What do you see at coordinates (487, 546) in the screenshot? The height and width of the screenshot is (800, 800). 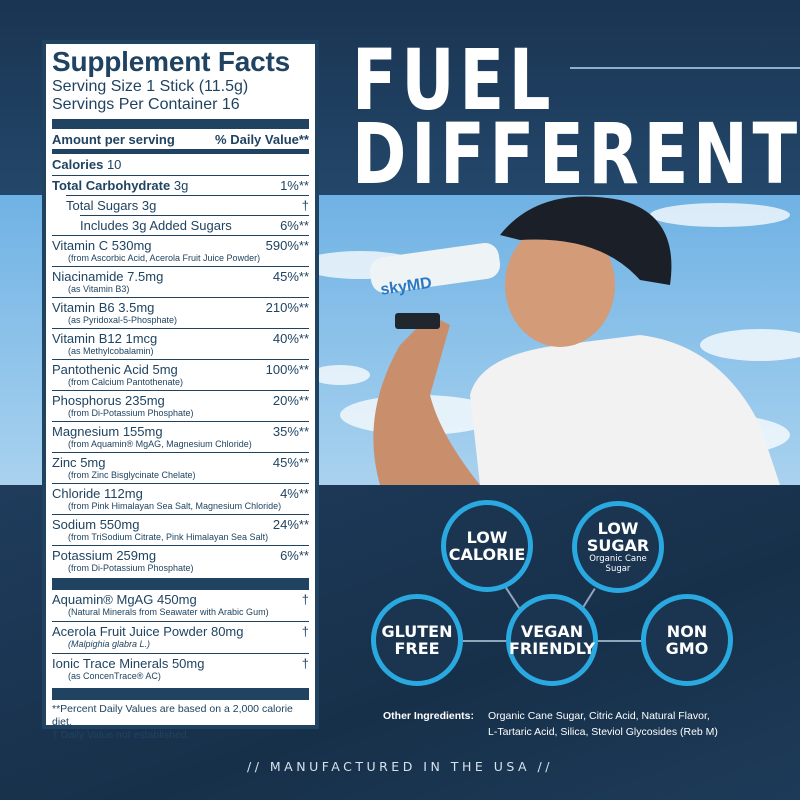 I see `badge-low-calorie: LOW CALORIE` at bounding box center [487, 546].